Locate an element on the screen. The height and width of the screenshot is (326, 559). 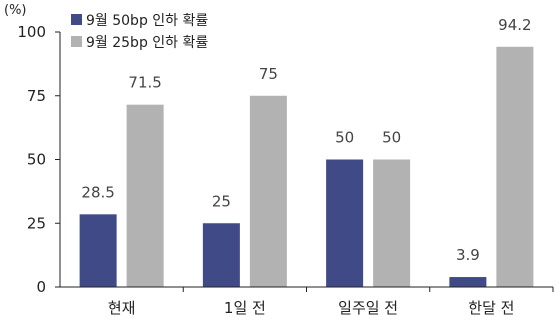
x-category-label: 한달 전 is located at coordinates (491, 308).